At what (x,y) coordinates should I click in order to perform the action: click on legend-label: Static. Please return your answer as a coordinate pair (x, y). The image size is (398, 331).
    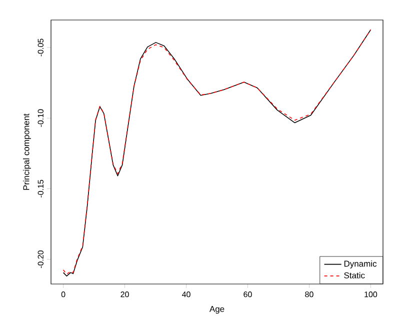
    Looking at the image, I should click on (354, 275).